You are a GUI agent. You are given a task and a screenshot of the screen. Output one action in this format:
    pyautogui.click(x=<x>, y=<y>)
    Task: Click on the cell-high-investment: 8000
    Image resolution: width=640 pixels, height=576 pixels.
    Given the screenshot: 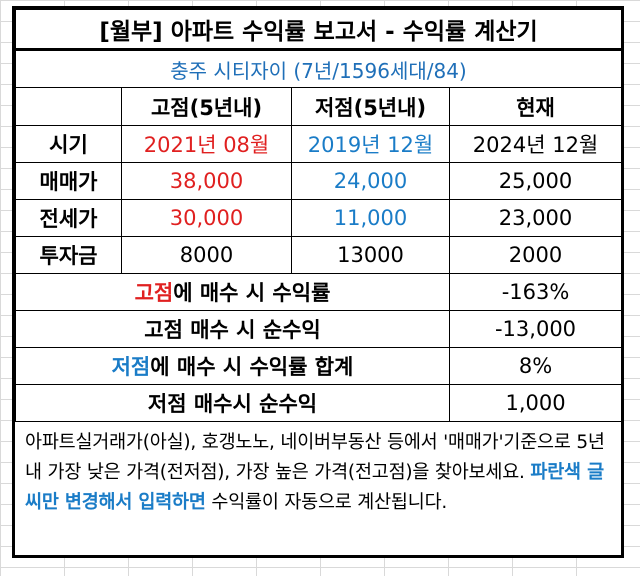 What is the action you would take?
    pyautogui.click(x=206, y=255)
    